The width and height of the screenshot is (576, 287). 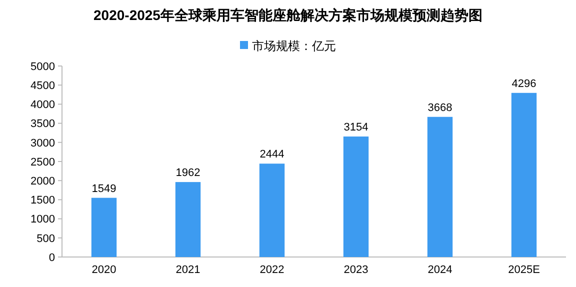 I want to click on x-tick-label: 2024, so click(x=440, y=270).